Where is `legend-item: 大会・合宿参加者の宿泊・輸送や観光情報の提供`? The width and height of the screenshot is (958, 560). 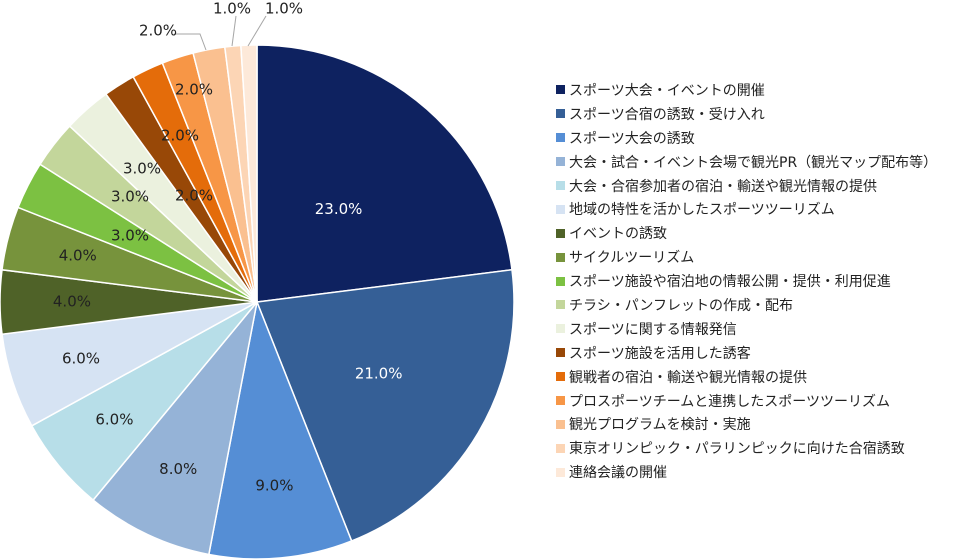
legend-item: 大会・合宿参加者の宿泊・輸送や観光情報の提供 is located at coordinates (756, 186).